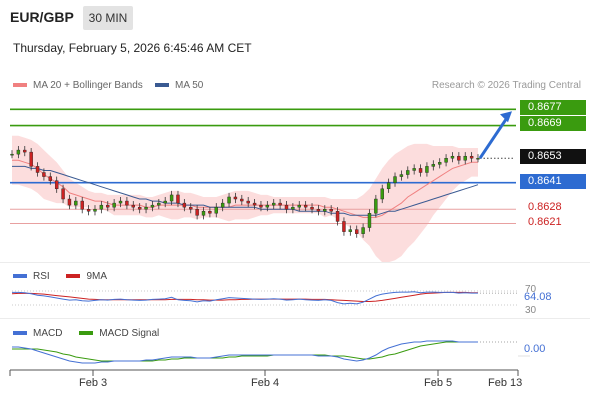  Describe the element at coordinates (189, 85) in the screenshot. I see `legend-ma50-label: MA 50` at that location.